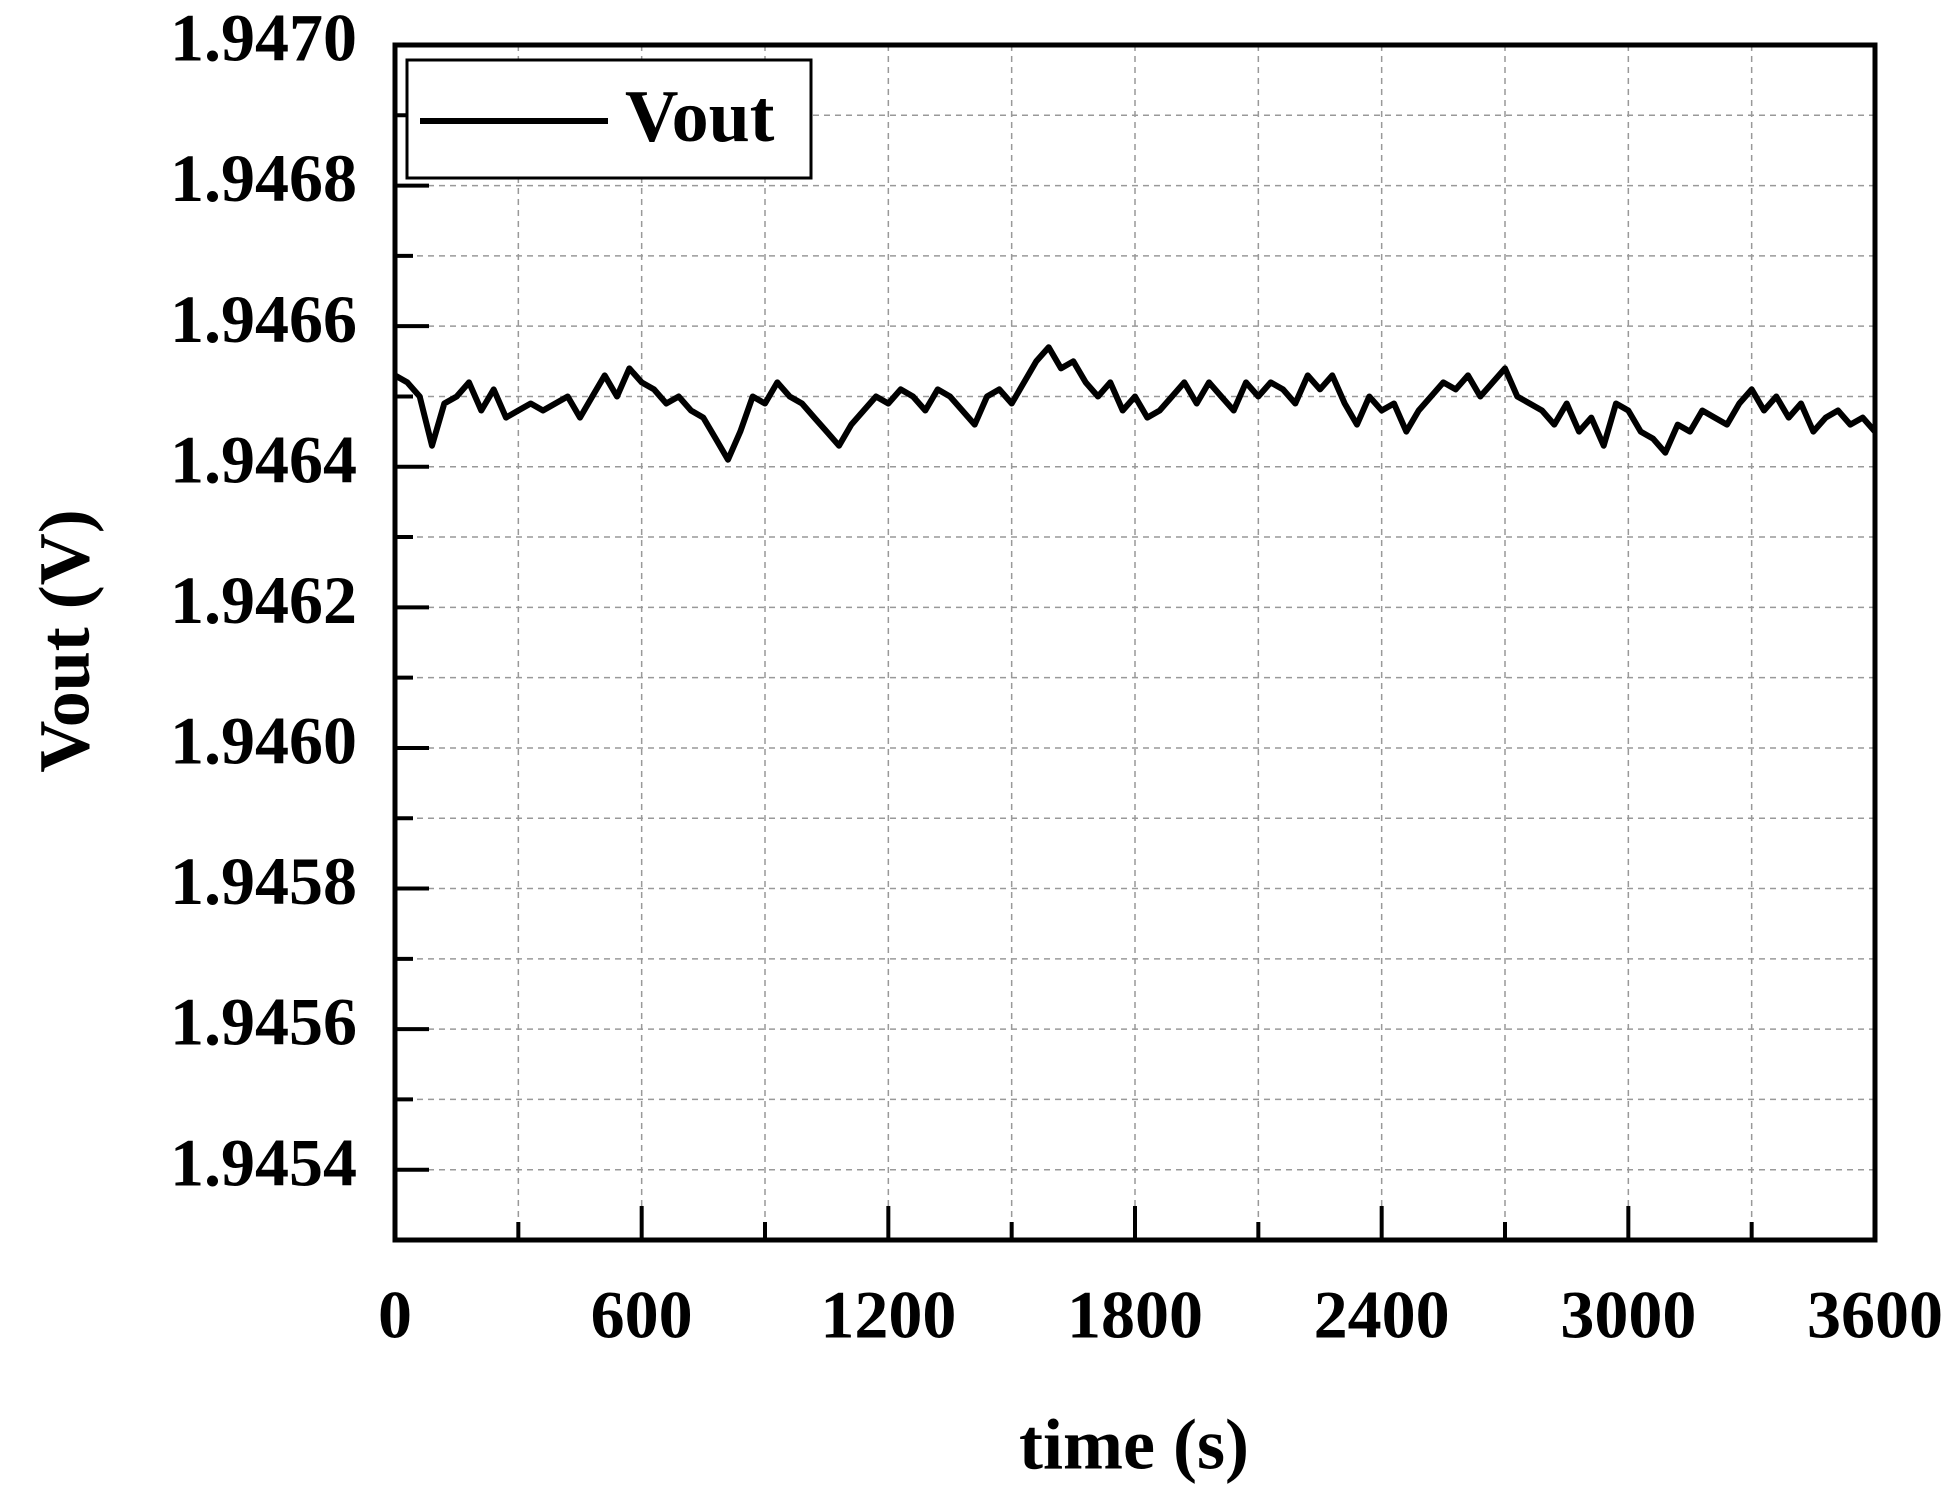 This screenshot has height=1506, width=1955. What do you see at coordinates (700, 117) in the screenshot?
I see `legend-label: Vout` at bounding box center [700, 117].